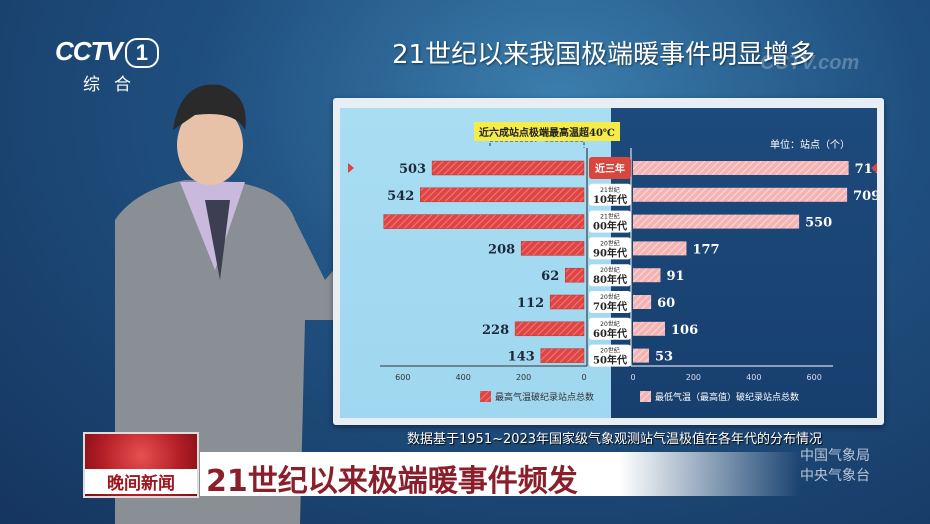  What do you see at coordinates (684, 330) in the screenshot?
I see `right-value-label: 106` at bounding box center [684, 330].